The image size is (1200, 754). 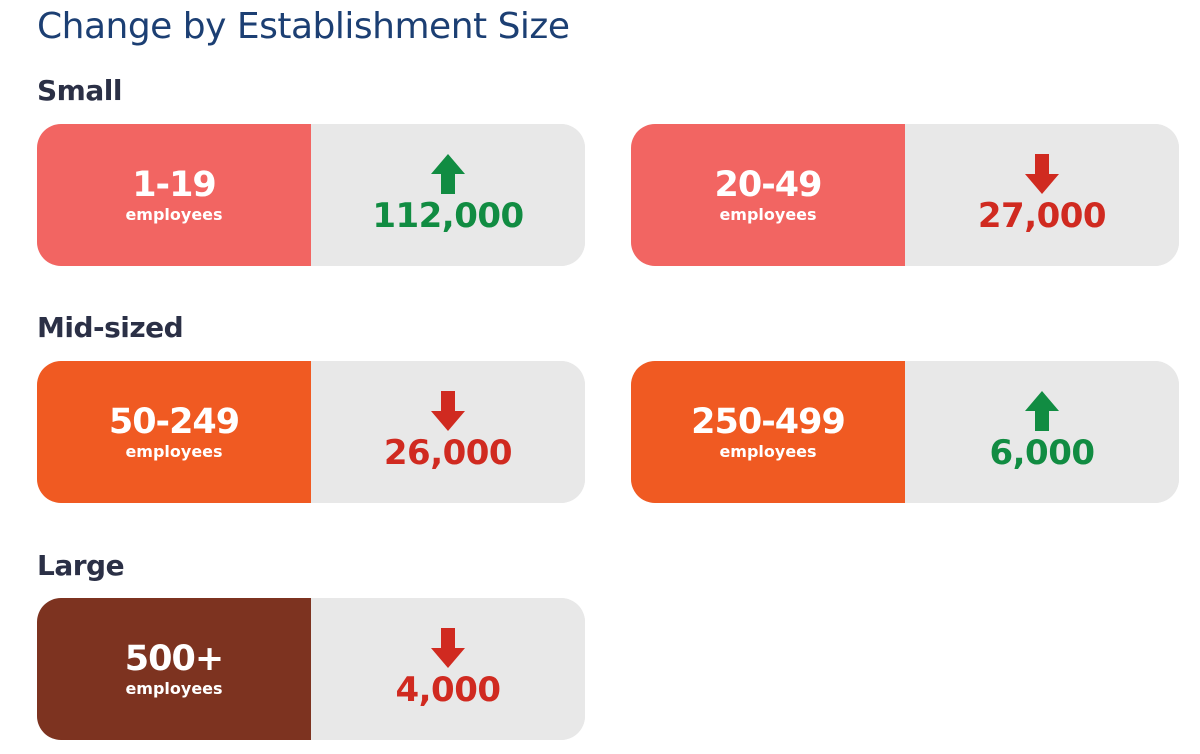 I want to click on size-label-panel: 250-499 employees, so click(x=768, y=432).